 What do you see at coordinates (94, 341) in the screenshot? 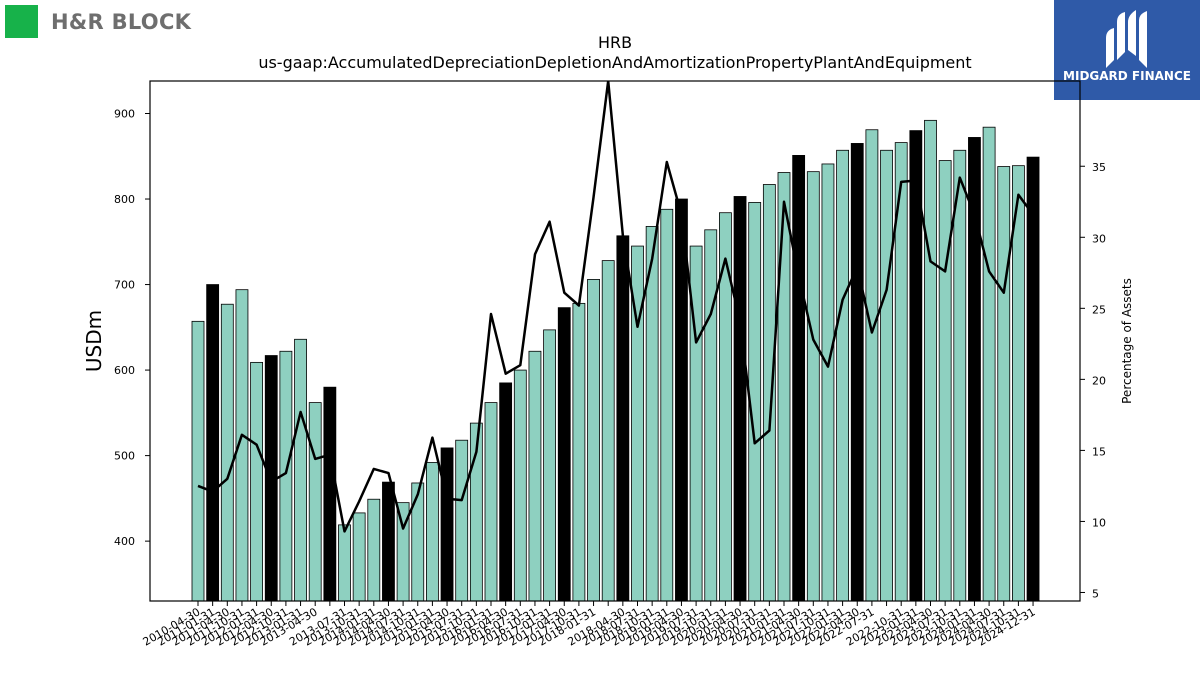
I see `y-axis-label: USDm` at bounding box center [94, 341].